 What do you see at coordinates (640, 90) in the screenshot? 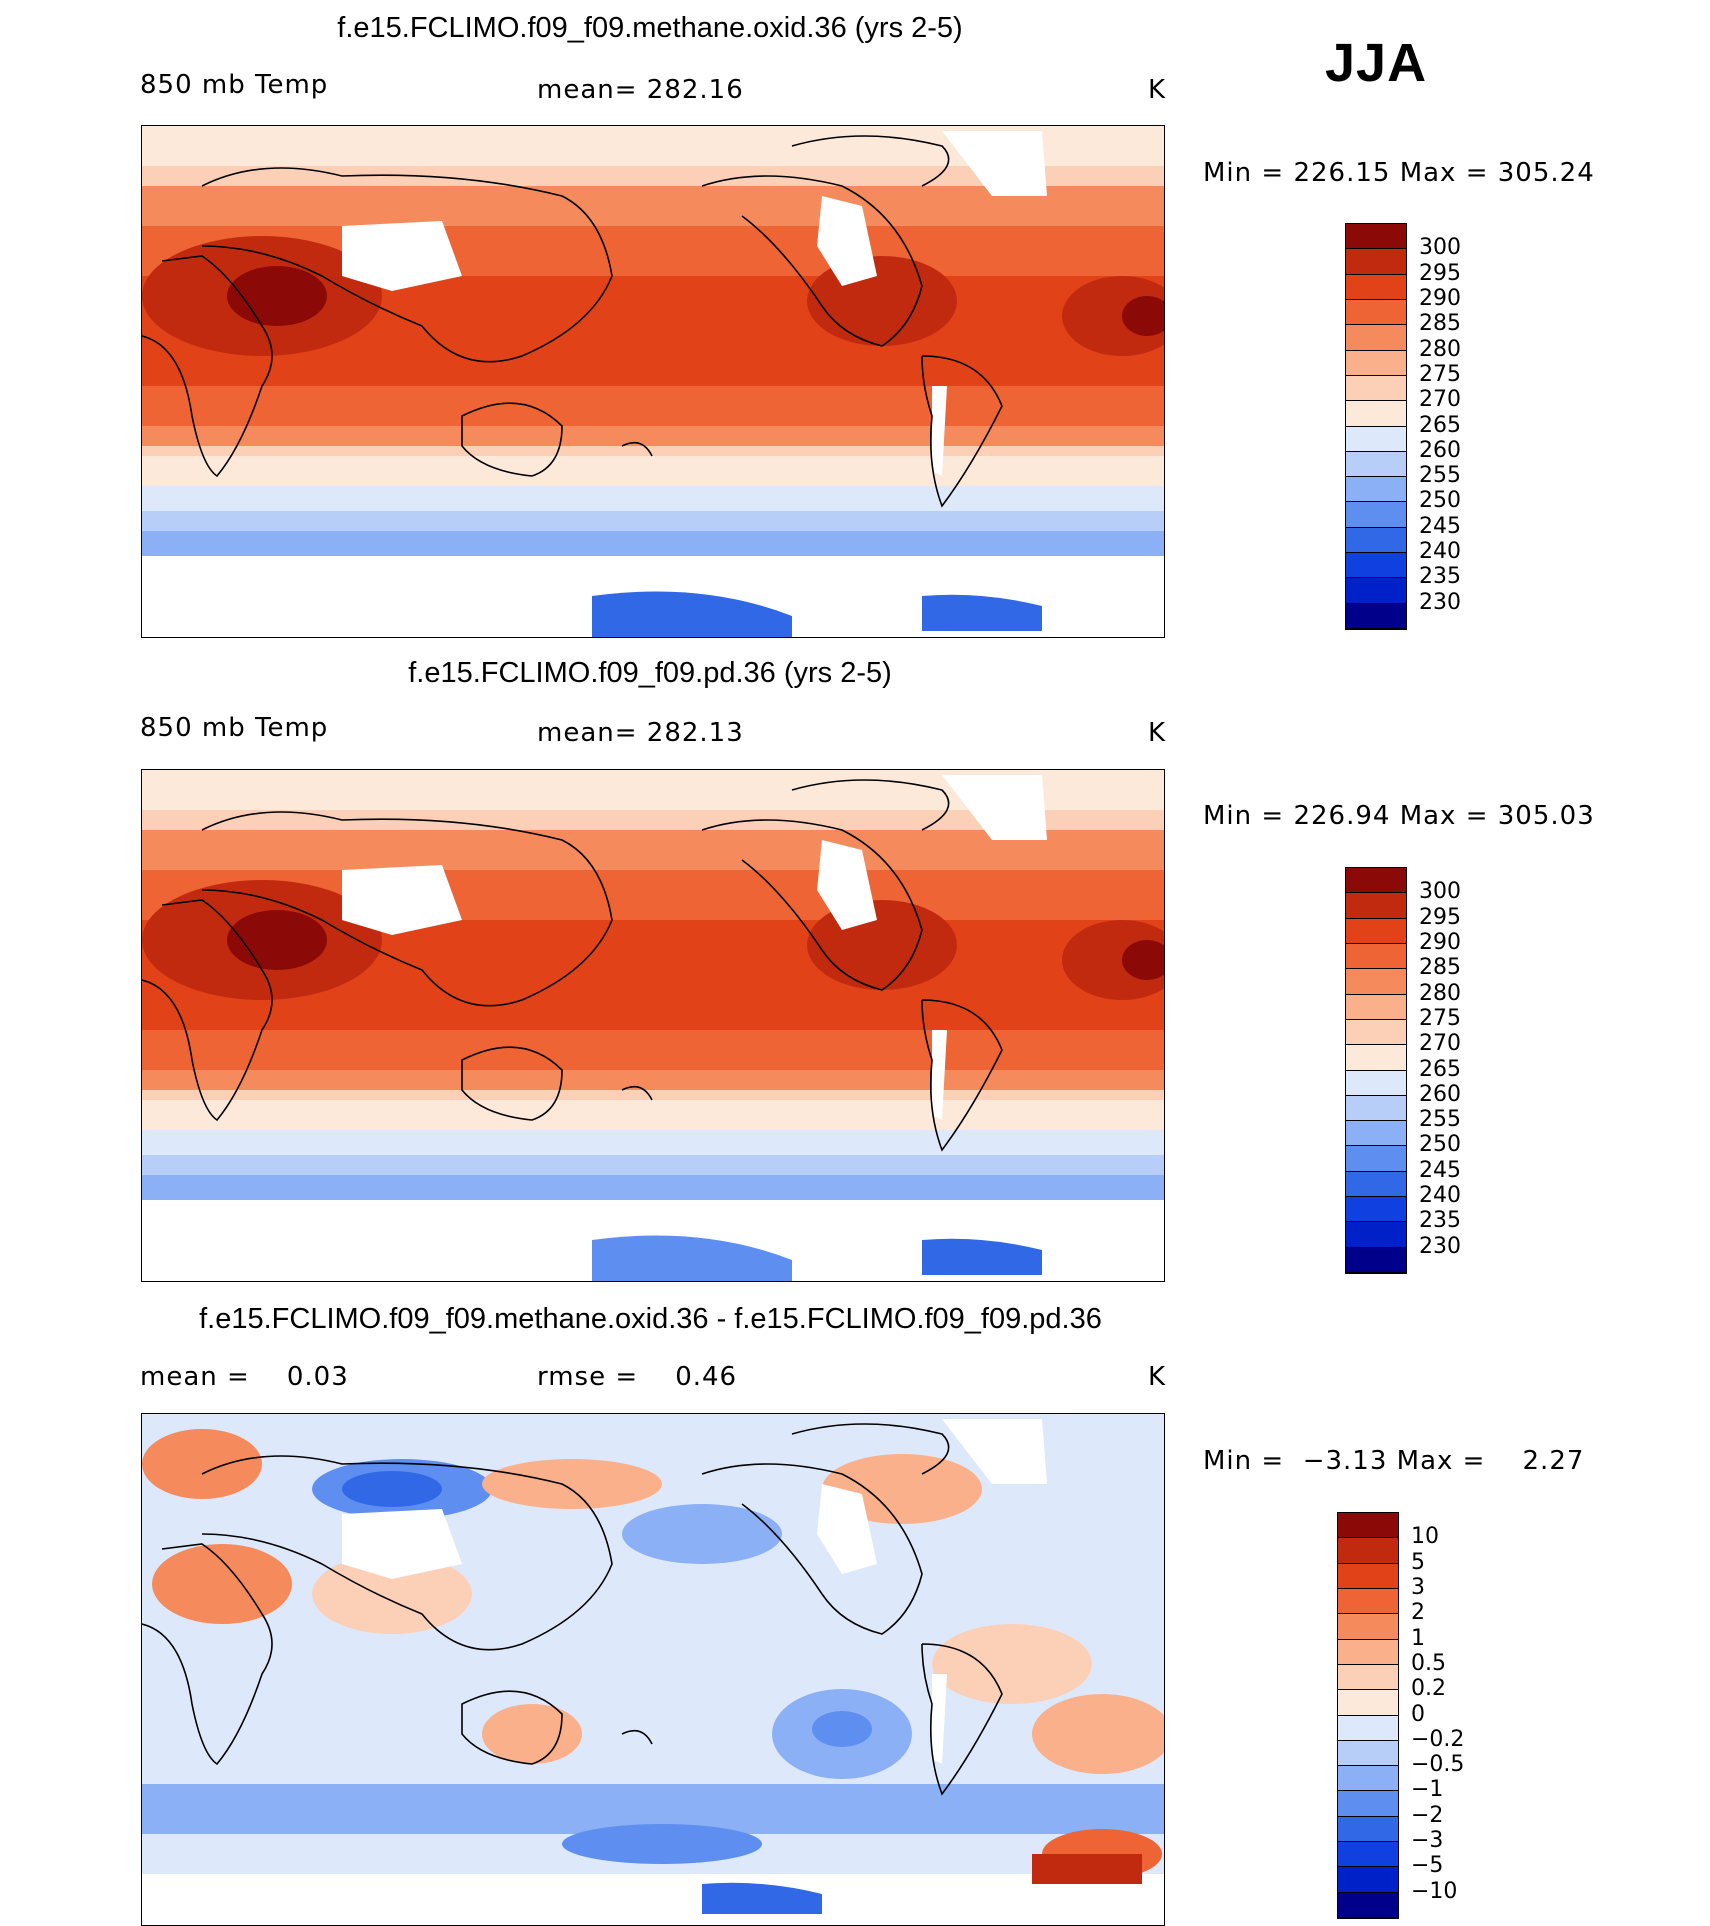
I see `panel-1-mean-label: mean= 282.16` at bounding box center [640, 90].